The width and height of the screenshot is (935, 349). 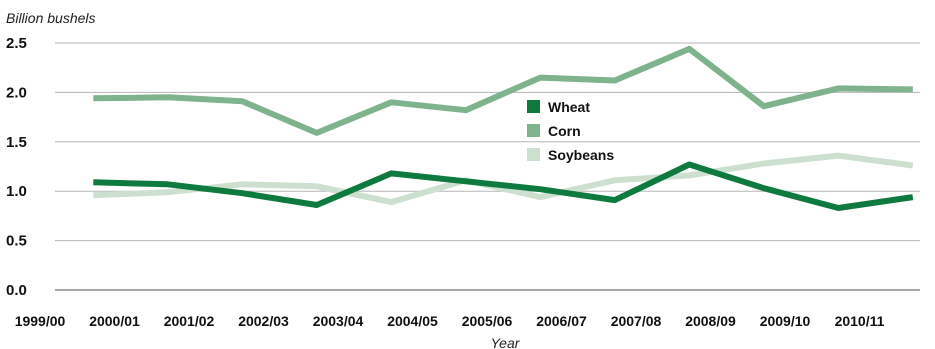 I want to click on x-tick-label: 2006/07, so click(x=561, y=321).